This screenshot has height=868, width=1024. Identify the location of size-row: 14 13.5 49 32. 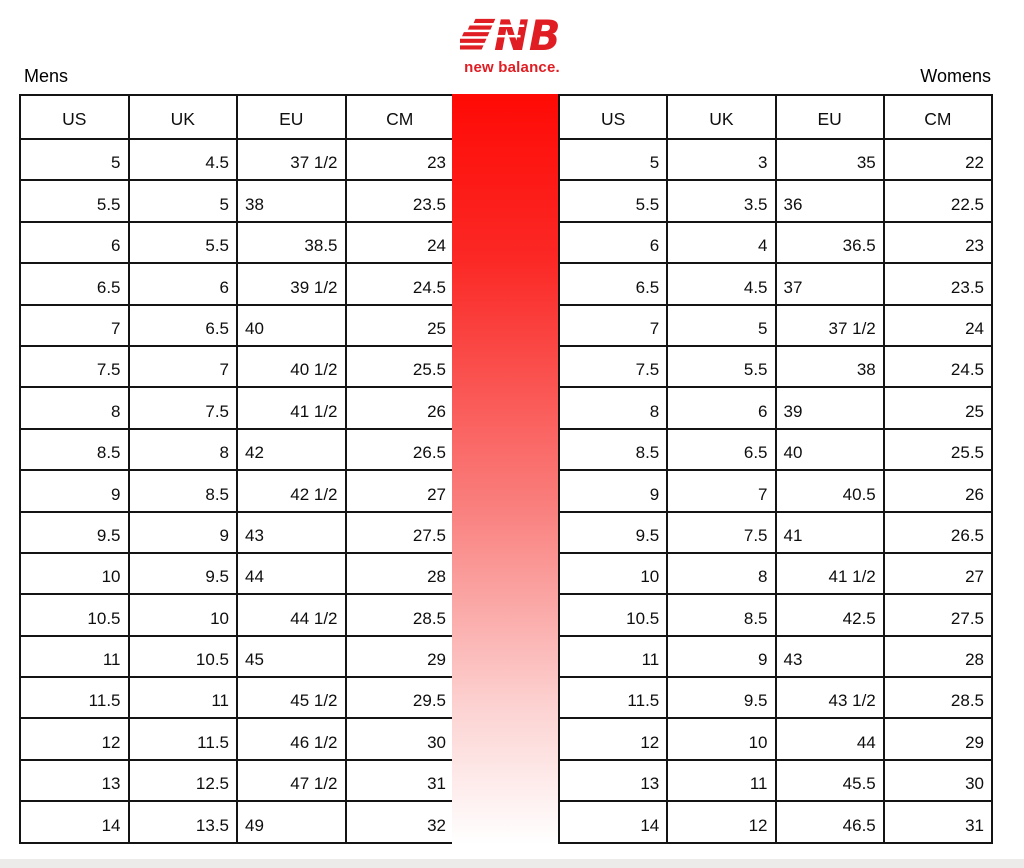
(237, 822).